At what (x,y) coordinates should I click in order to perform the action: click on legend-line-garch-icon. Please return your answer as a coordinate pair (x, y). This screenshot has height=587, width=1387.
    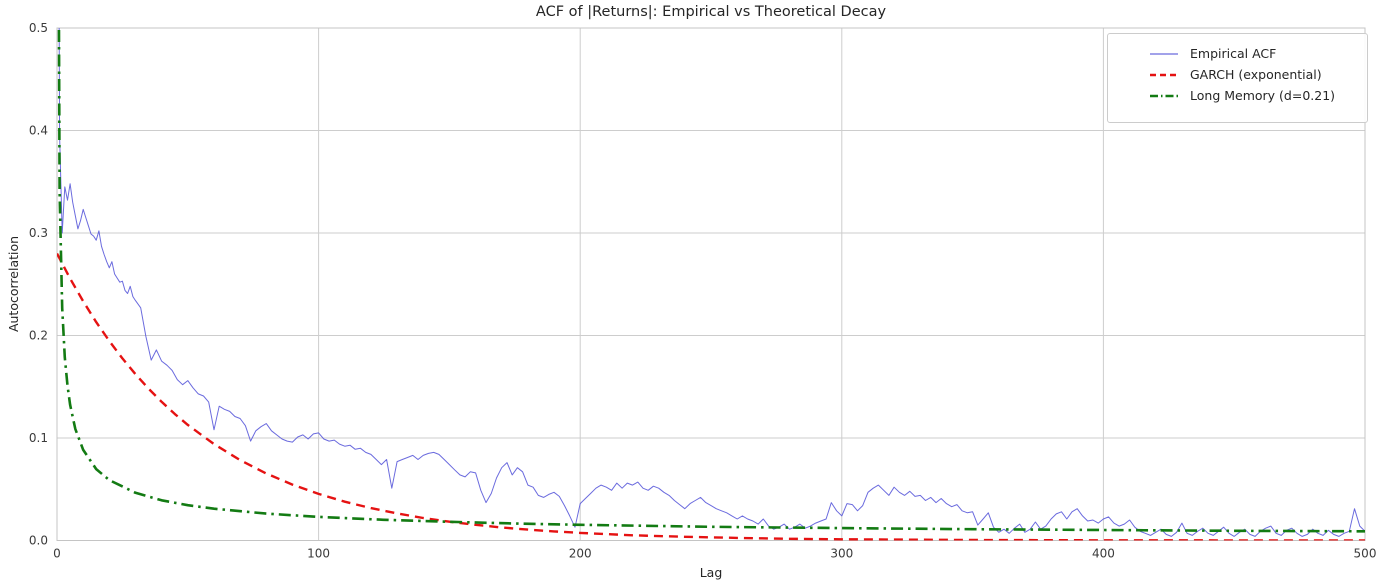
    Looking at the image, I should click on (1164, 74).